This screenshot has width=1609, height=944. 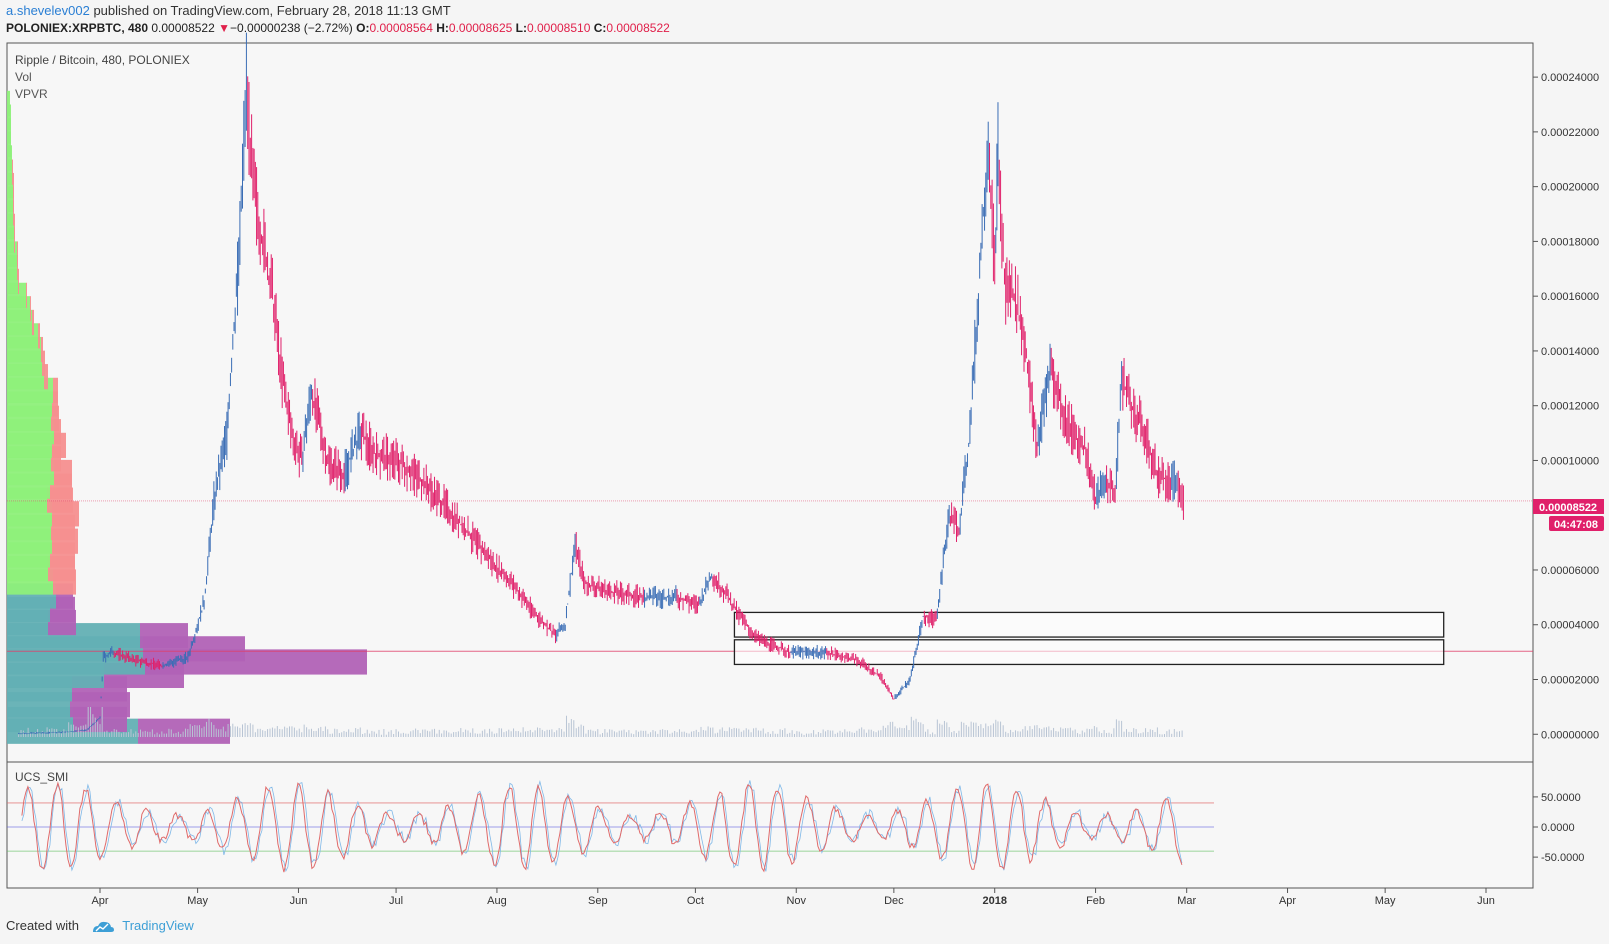 I want to click on price-tick-label: 0.00024000, so click(x=1570, y=78).